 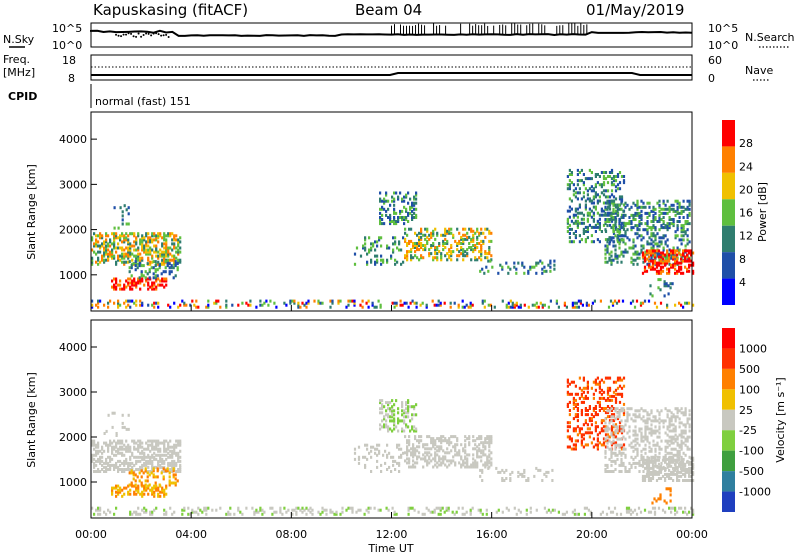 What do you see at coordinates (156, 33) in the screenshot?
I see `nsky-point` at bounding box center [156, 33].